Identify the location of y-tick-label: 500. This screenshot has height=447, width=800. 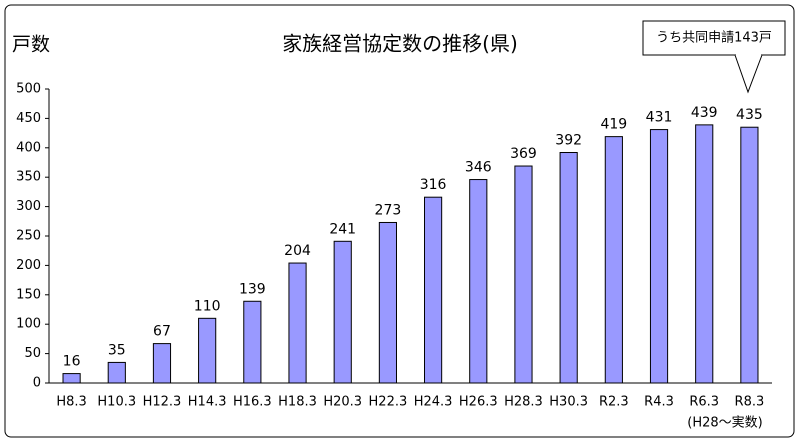
(28, 89).